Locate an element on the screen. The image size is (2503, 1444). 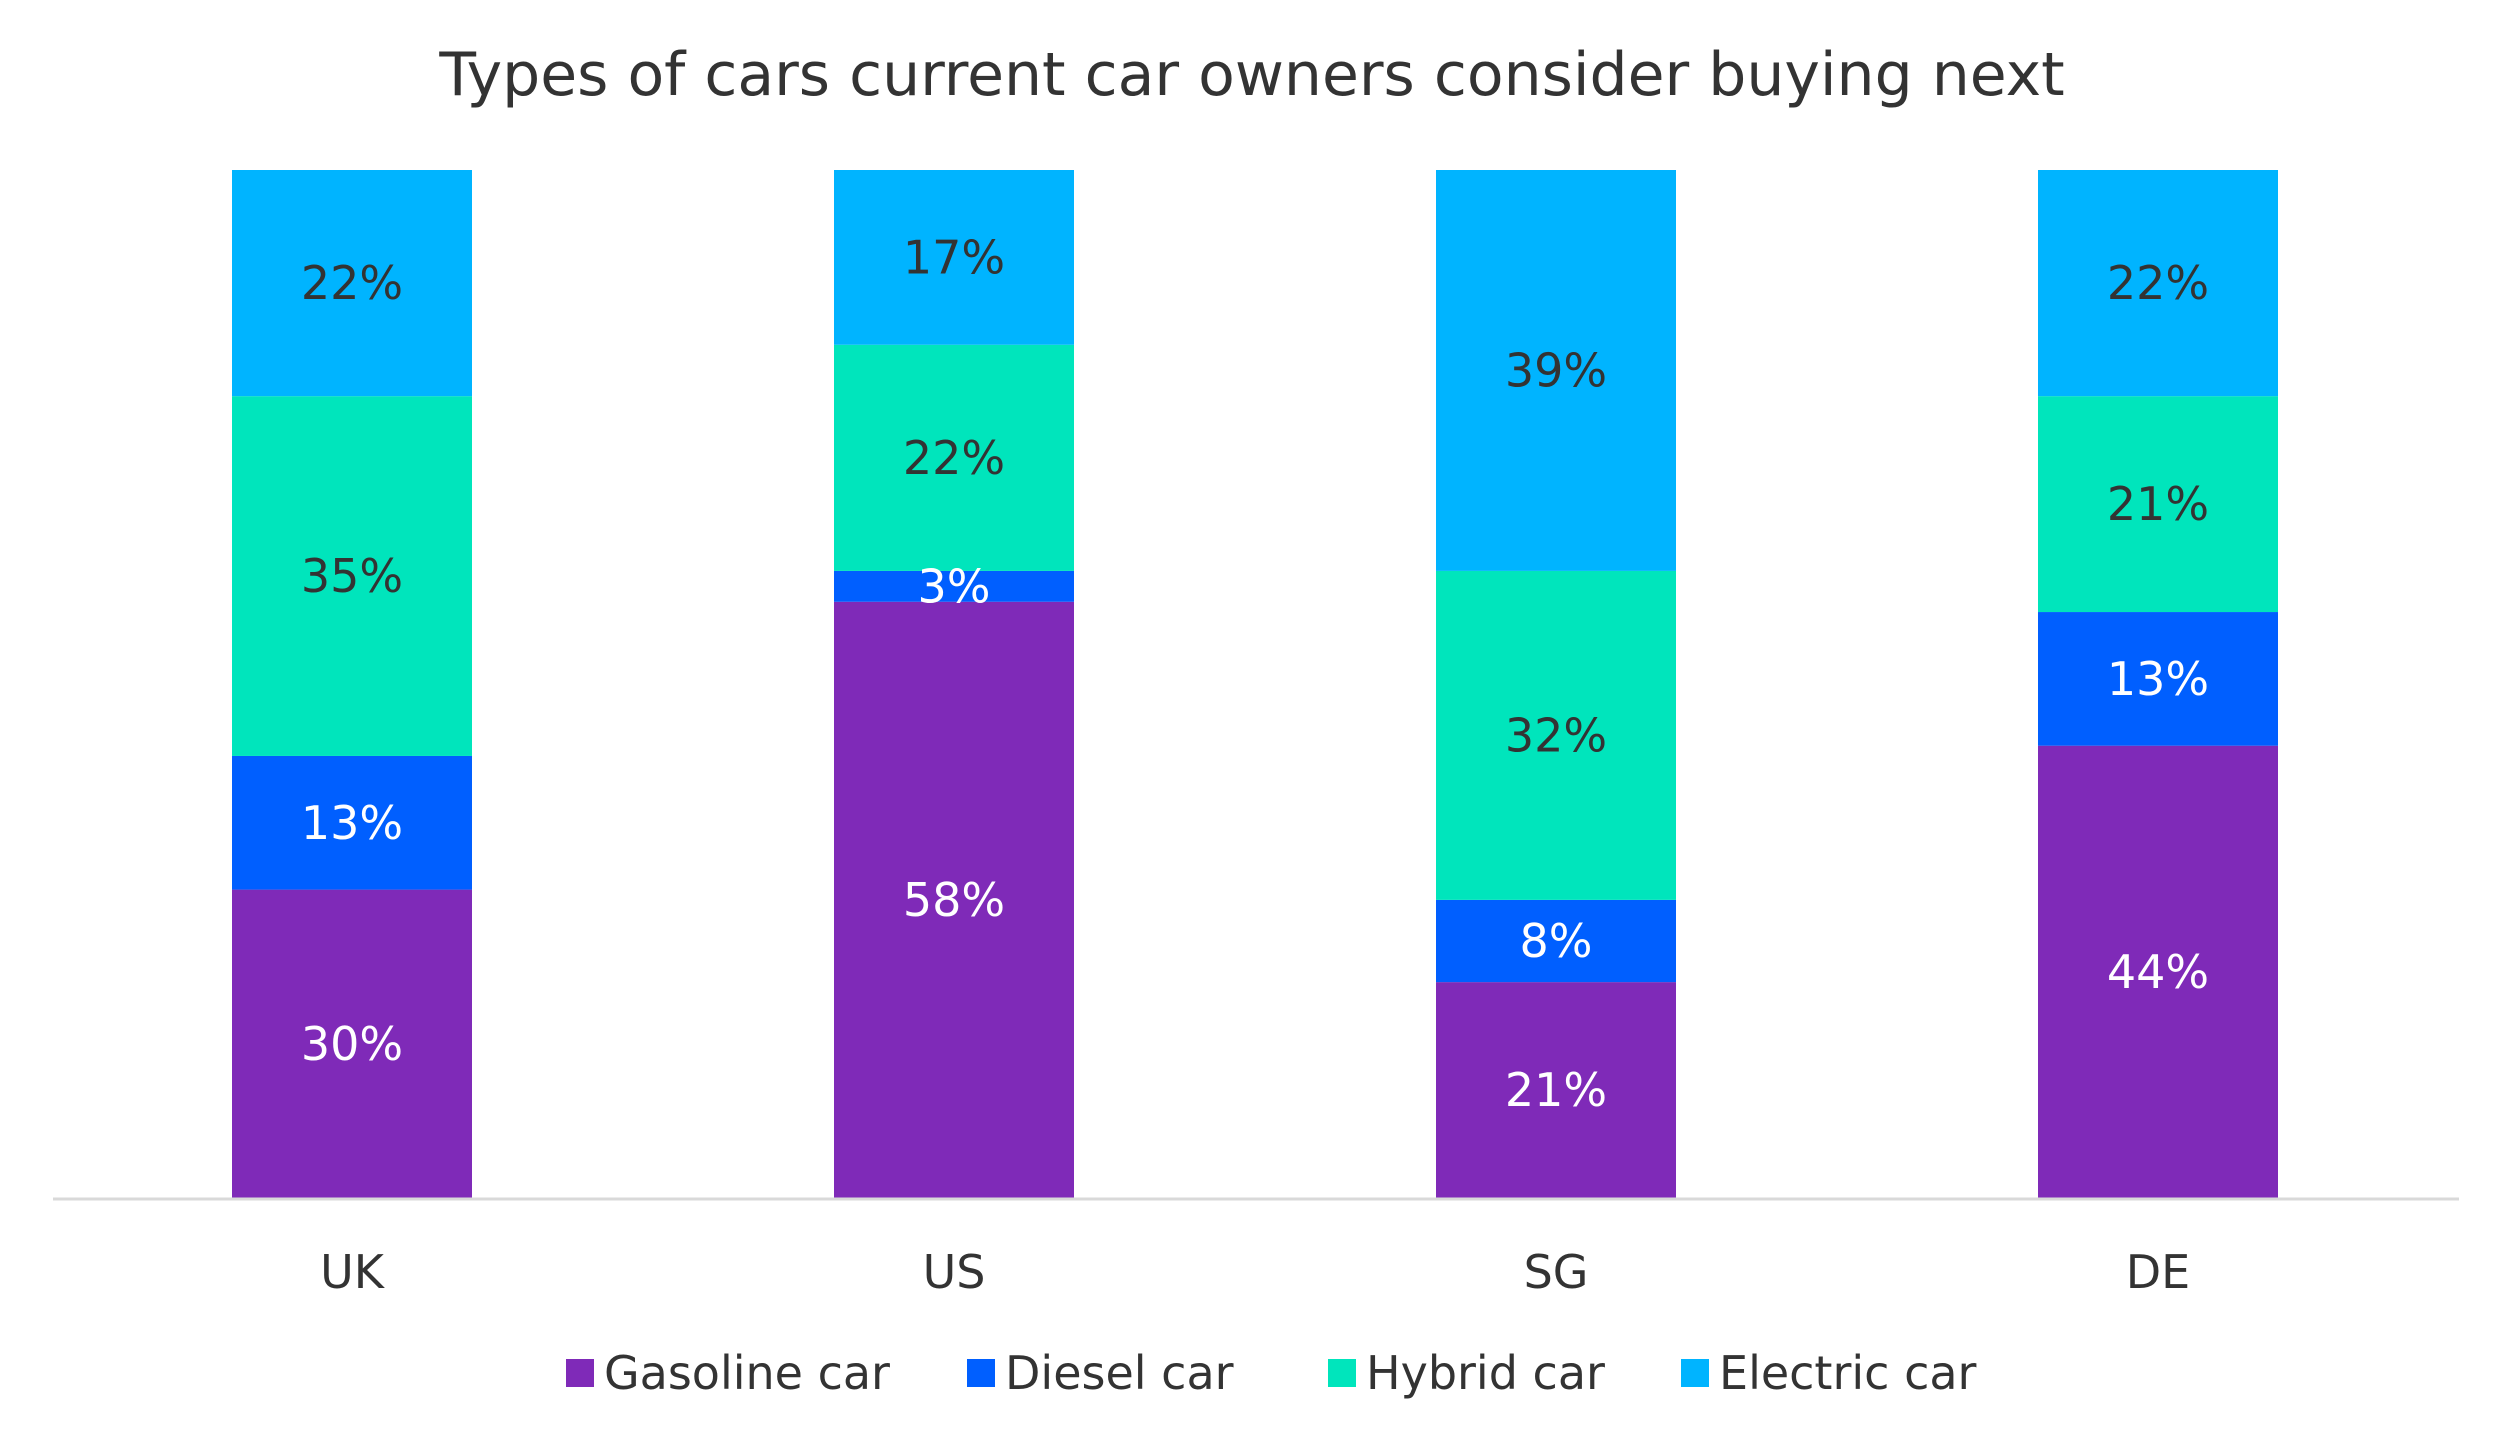
bar-segment-uk-gasoline-car is located at coordinates (352, 1043).